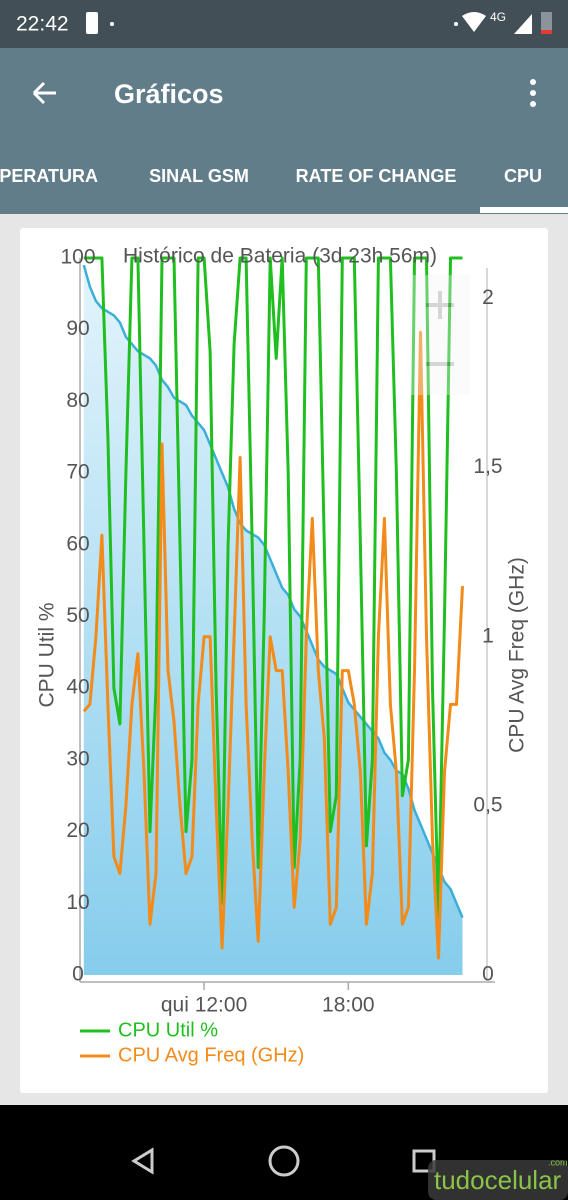  What do you see at coordinates (77, 687) in the screenshot?
I see `y-tick-label: 40` at bounding box center [77, 687].